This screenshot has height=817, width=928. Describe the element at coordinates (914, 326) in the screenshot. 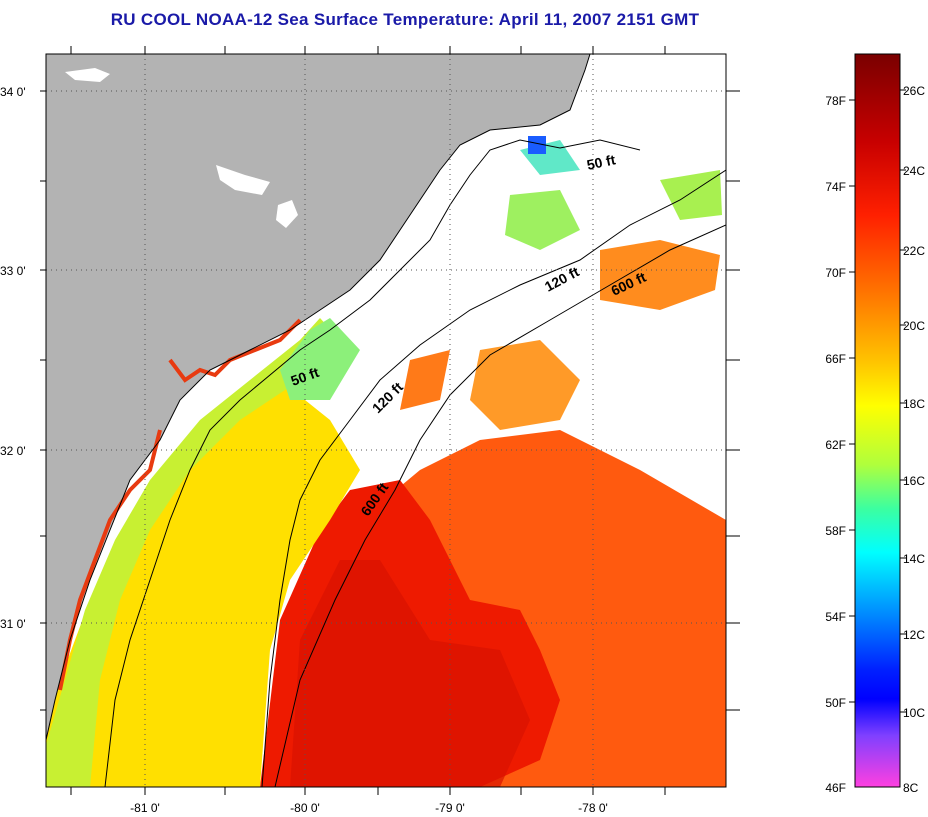

I see `cb-c-20: 20C` at that location.